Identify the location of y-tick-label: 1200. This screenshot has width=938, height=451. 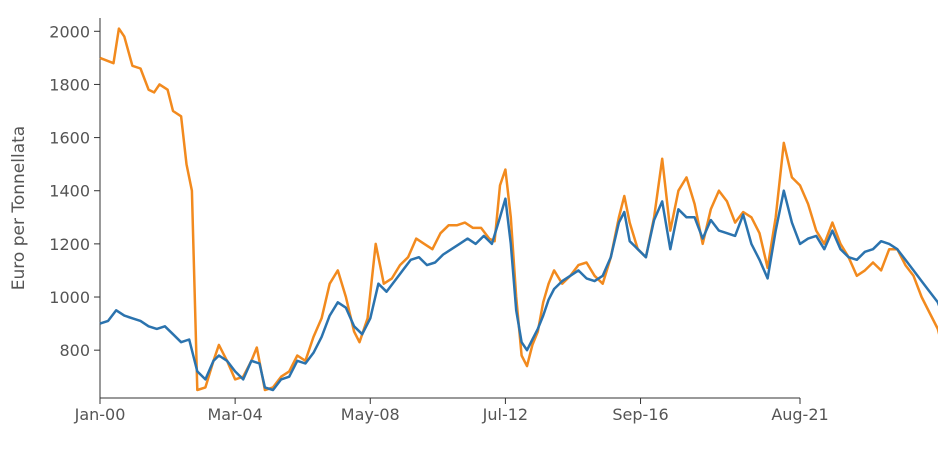
(69, 244).